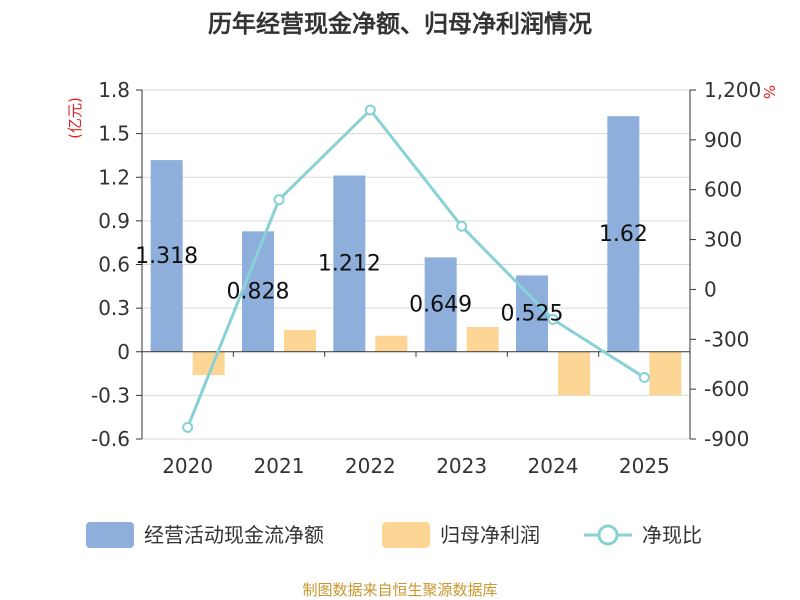 This screenshot has width=800, height=600. What do you see at coordinates (726, 439) in the screenshot?
I see `right-tick-label: -900` at bounding box center [726, 439].